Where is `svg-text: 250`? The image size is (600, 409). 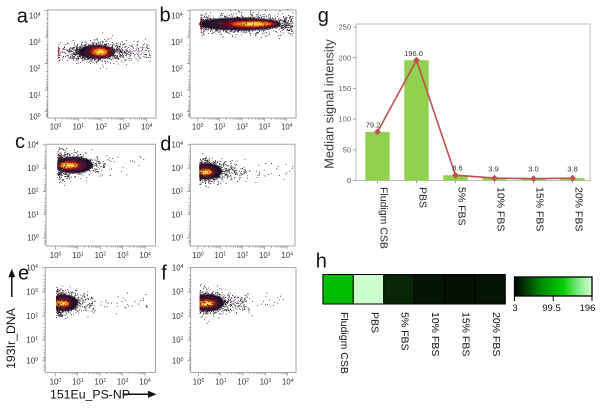 svg-text: 250 is located at coordinates (344, 27).